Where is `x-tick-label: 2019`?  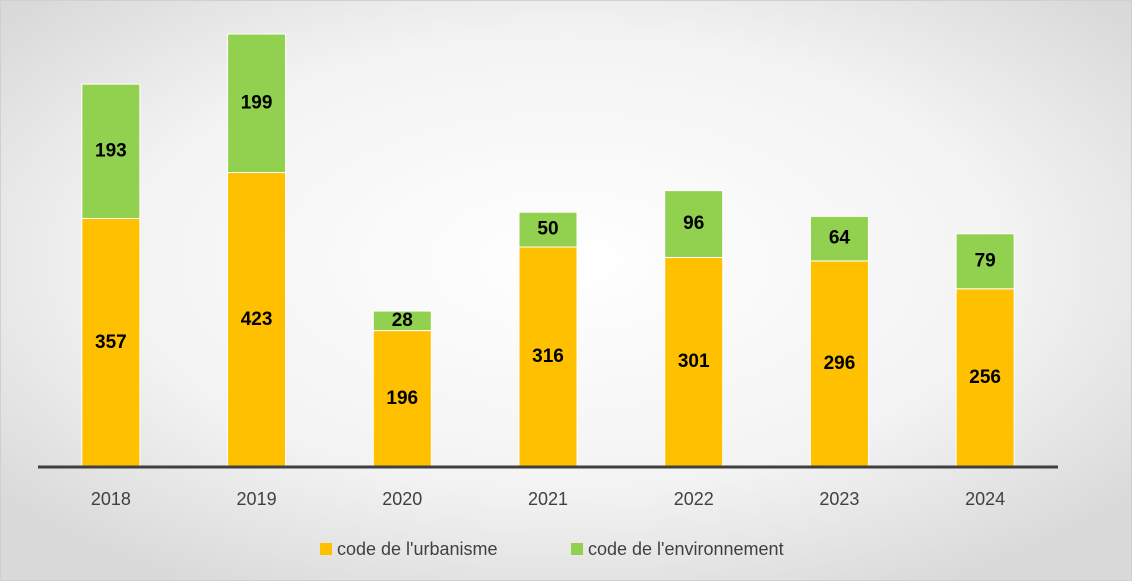
x-tick-label: 2019 is located at coordinates (257, 499).